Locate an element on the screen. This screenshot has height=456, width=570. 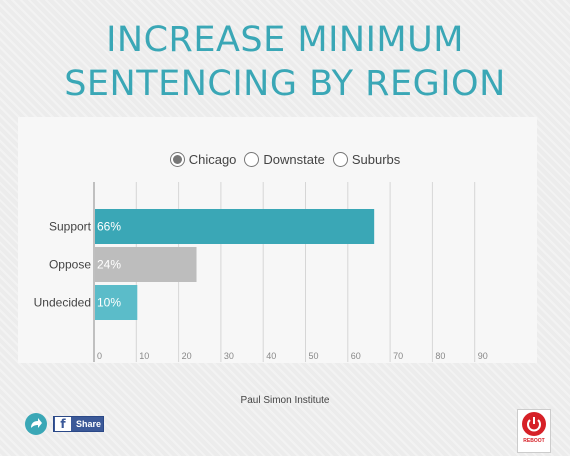
logo-text: REBOOT is located at coordinates (534, 441).